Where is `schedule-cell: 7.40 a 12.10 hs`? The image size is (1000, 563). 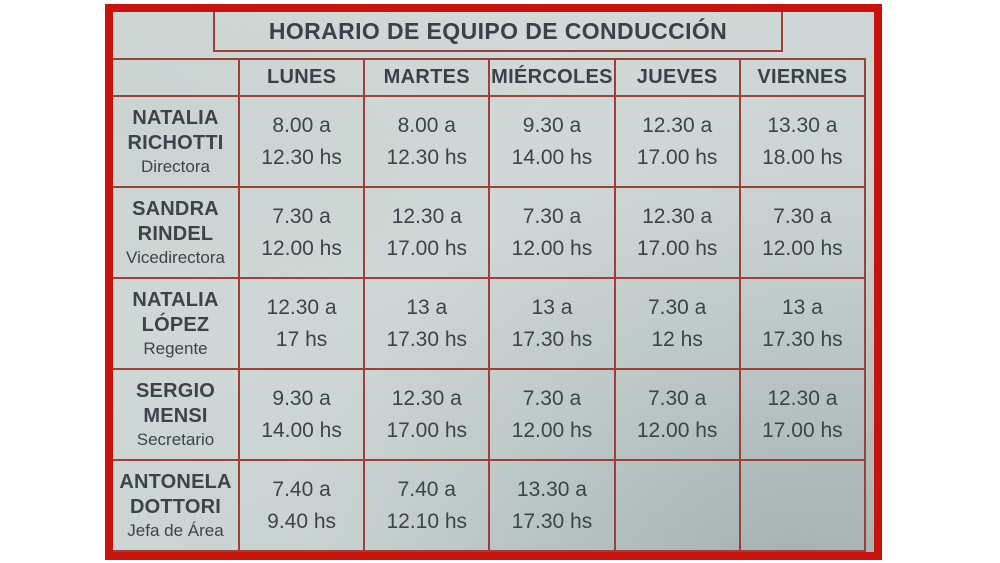 schedule-cell: 7.40 a 12.10 hs is located at coordinates (427, 505).